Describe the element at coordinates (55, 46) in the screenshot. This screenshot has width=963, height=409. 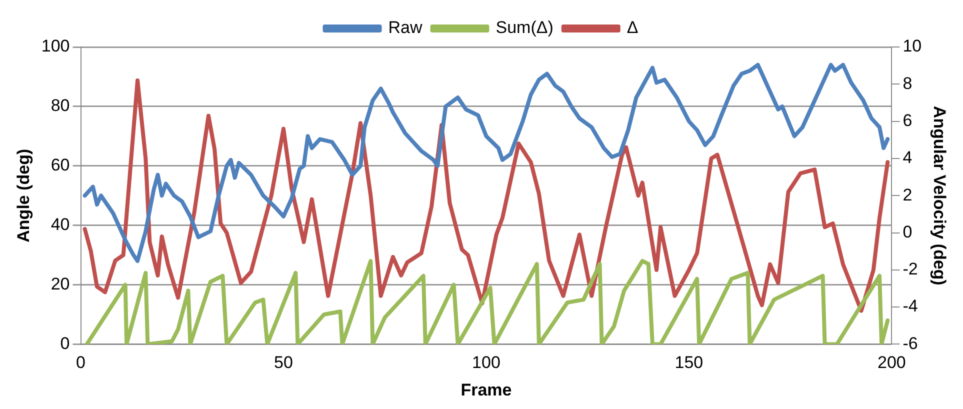
I see `y-tick-label: 100` at that location.